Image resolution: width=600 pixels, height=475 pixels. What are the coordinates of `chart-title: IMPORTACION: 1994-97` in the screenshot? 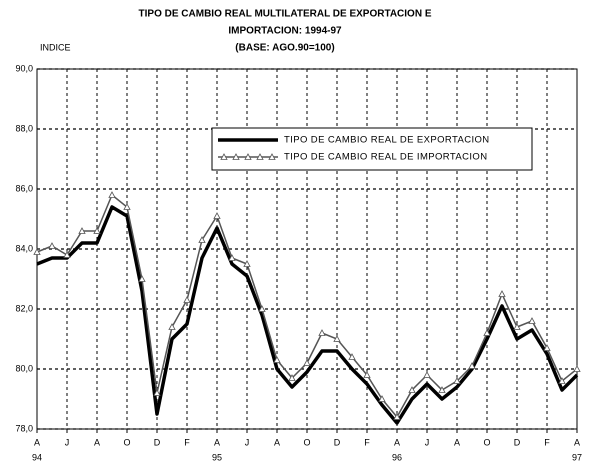 It's located at (285, 31).